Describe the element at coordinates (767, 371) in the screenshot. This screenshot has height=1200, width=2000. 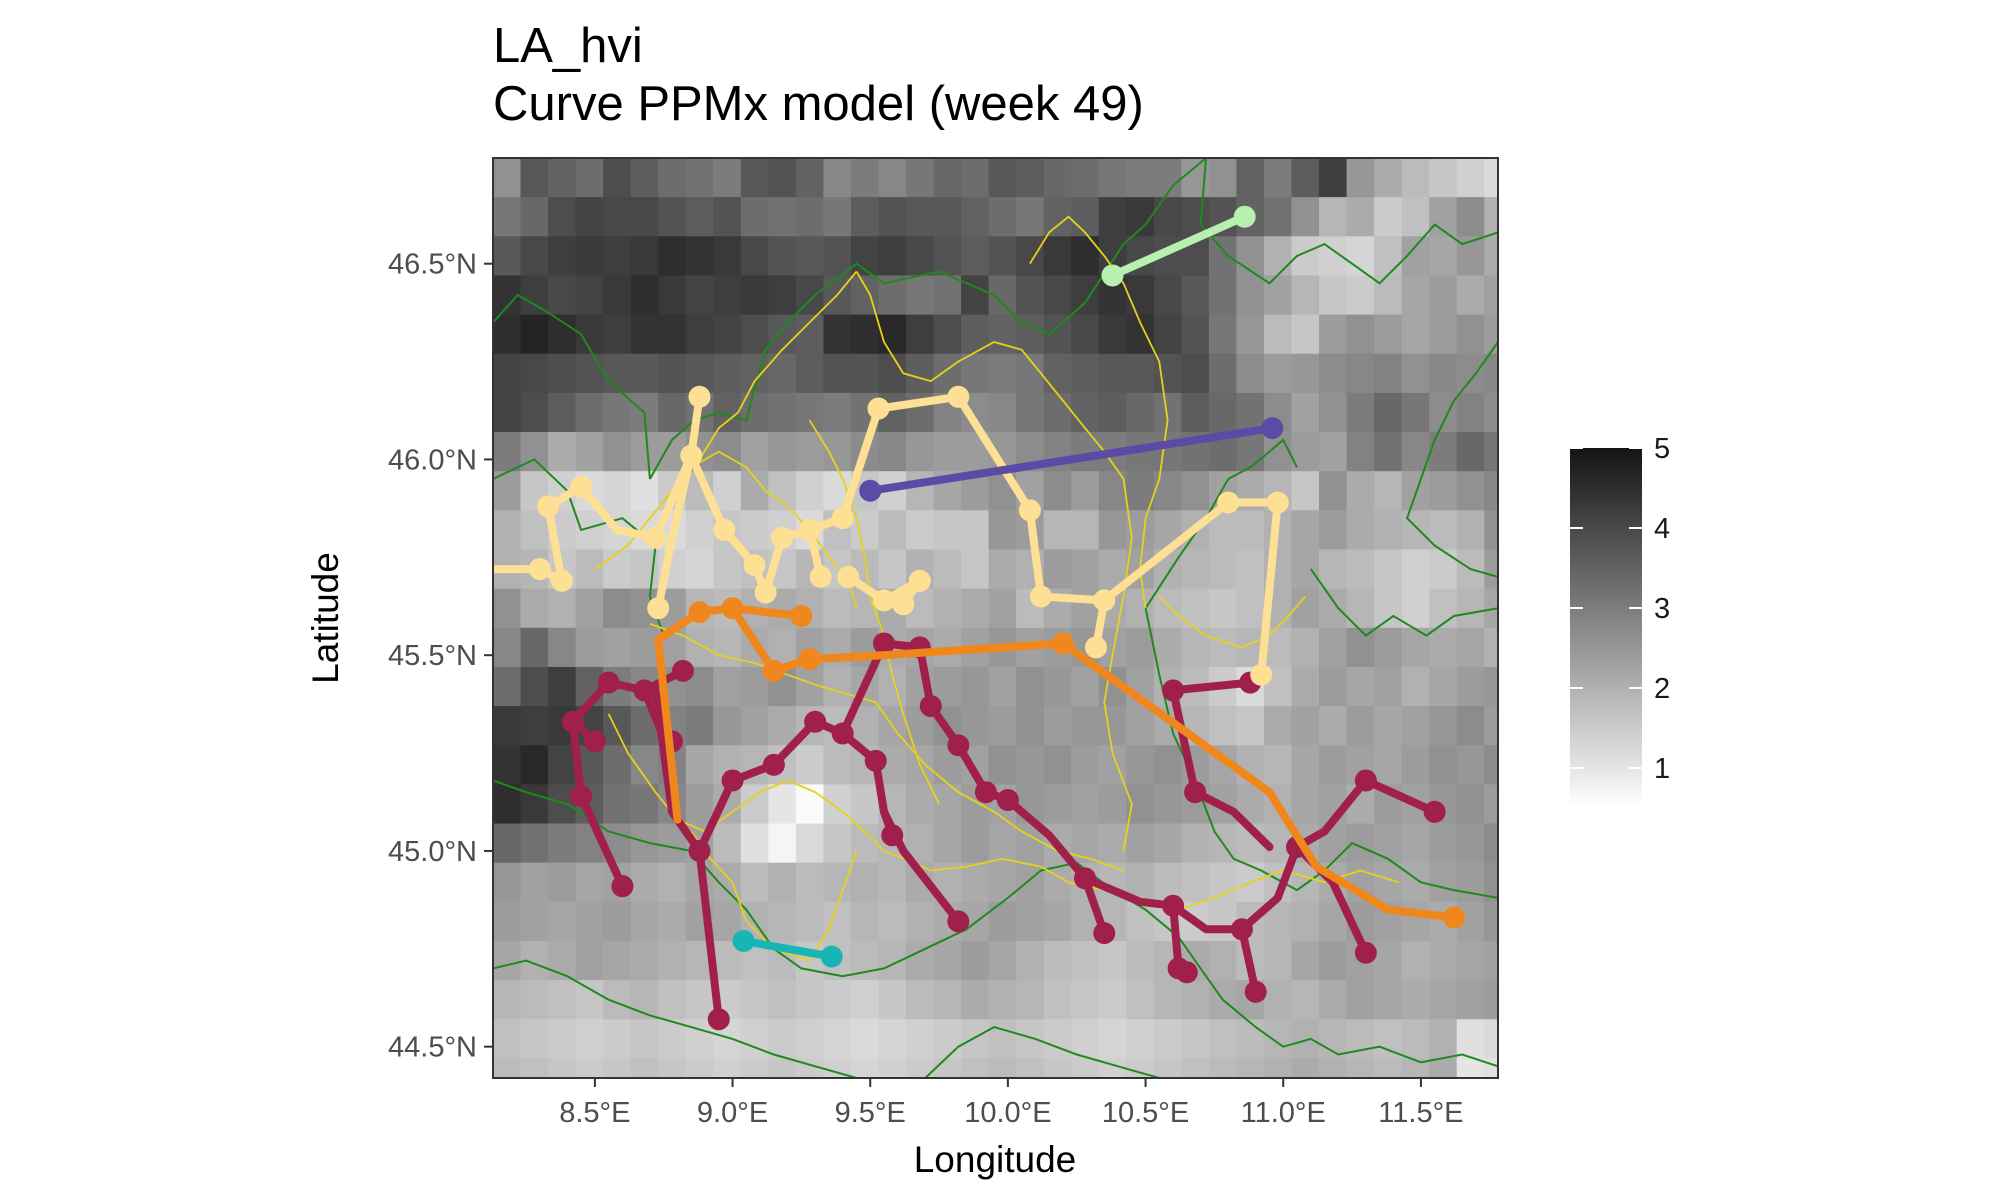
I see `region-border` at that location.